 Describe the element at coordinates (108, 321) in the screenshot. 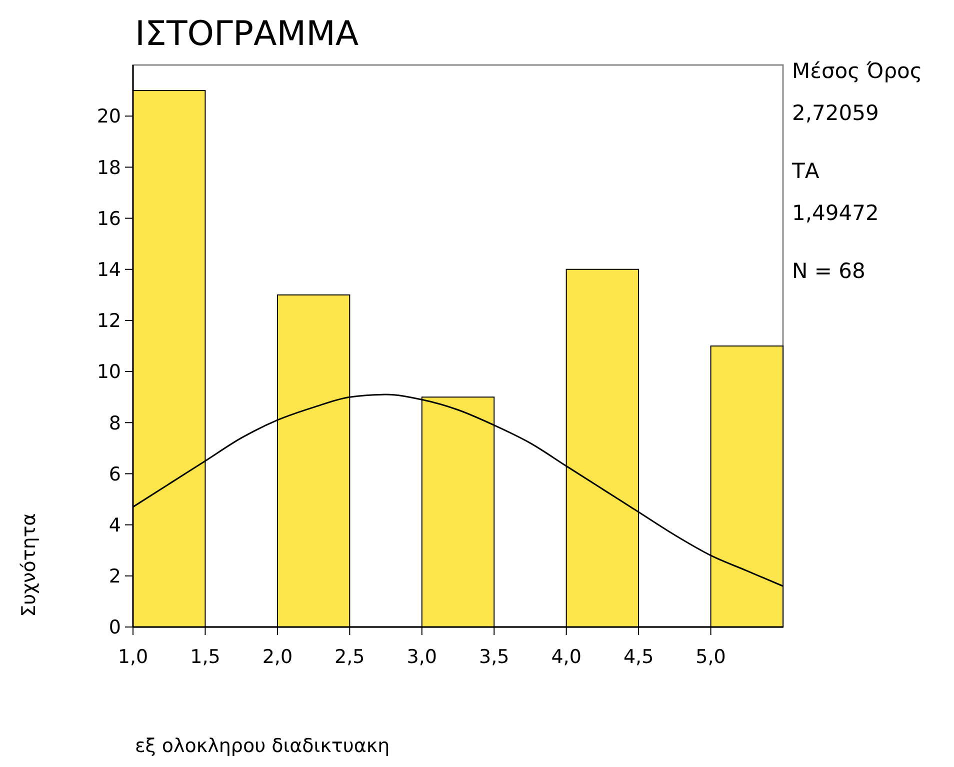

I see `y-tick-label: 12` at that location.